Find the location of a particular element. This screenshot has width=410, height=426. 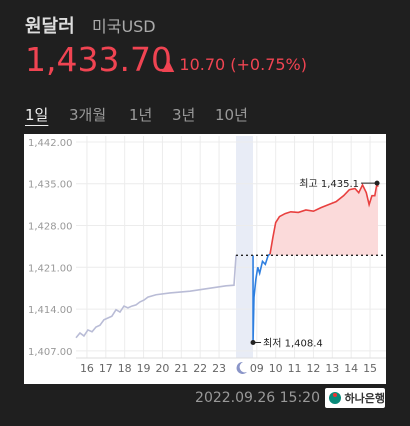

annotation: 최고 1,435.1 is located at coordinates (329, 184).